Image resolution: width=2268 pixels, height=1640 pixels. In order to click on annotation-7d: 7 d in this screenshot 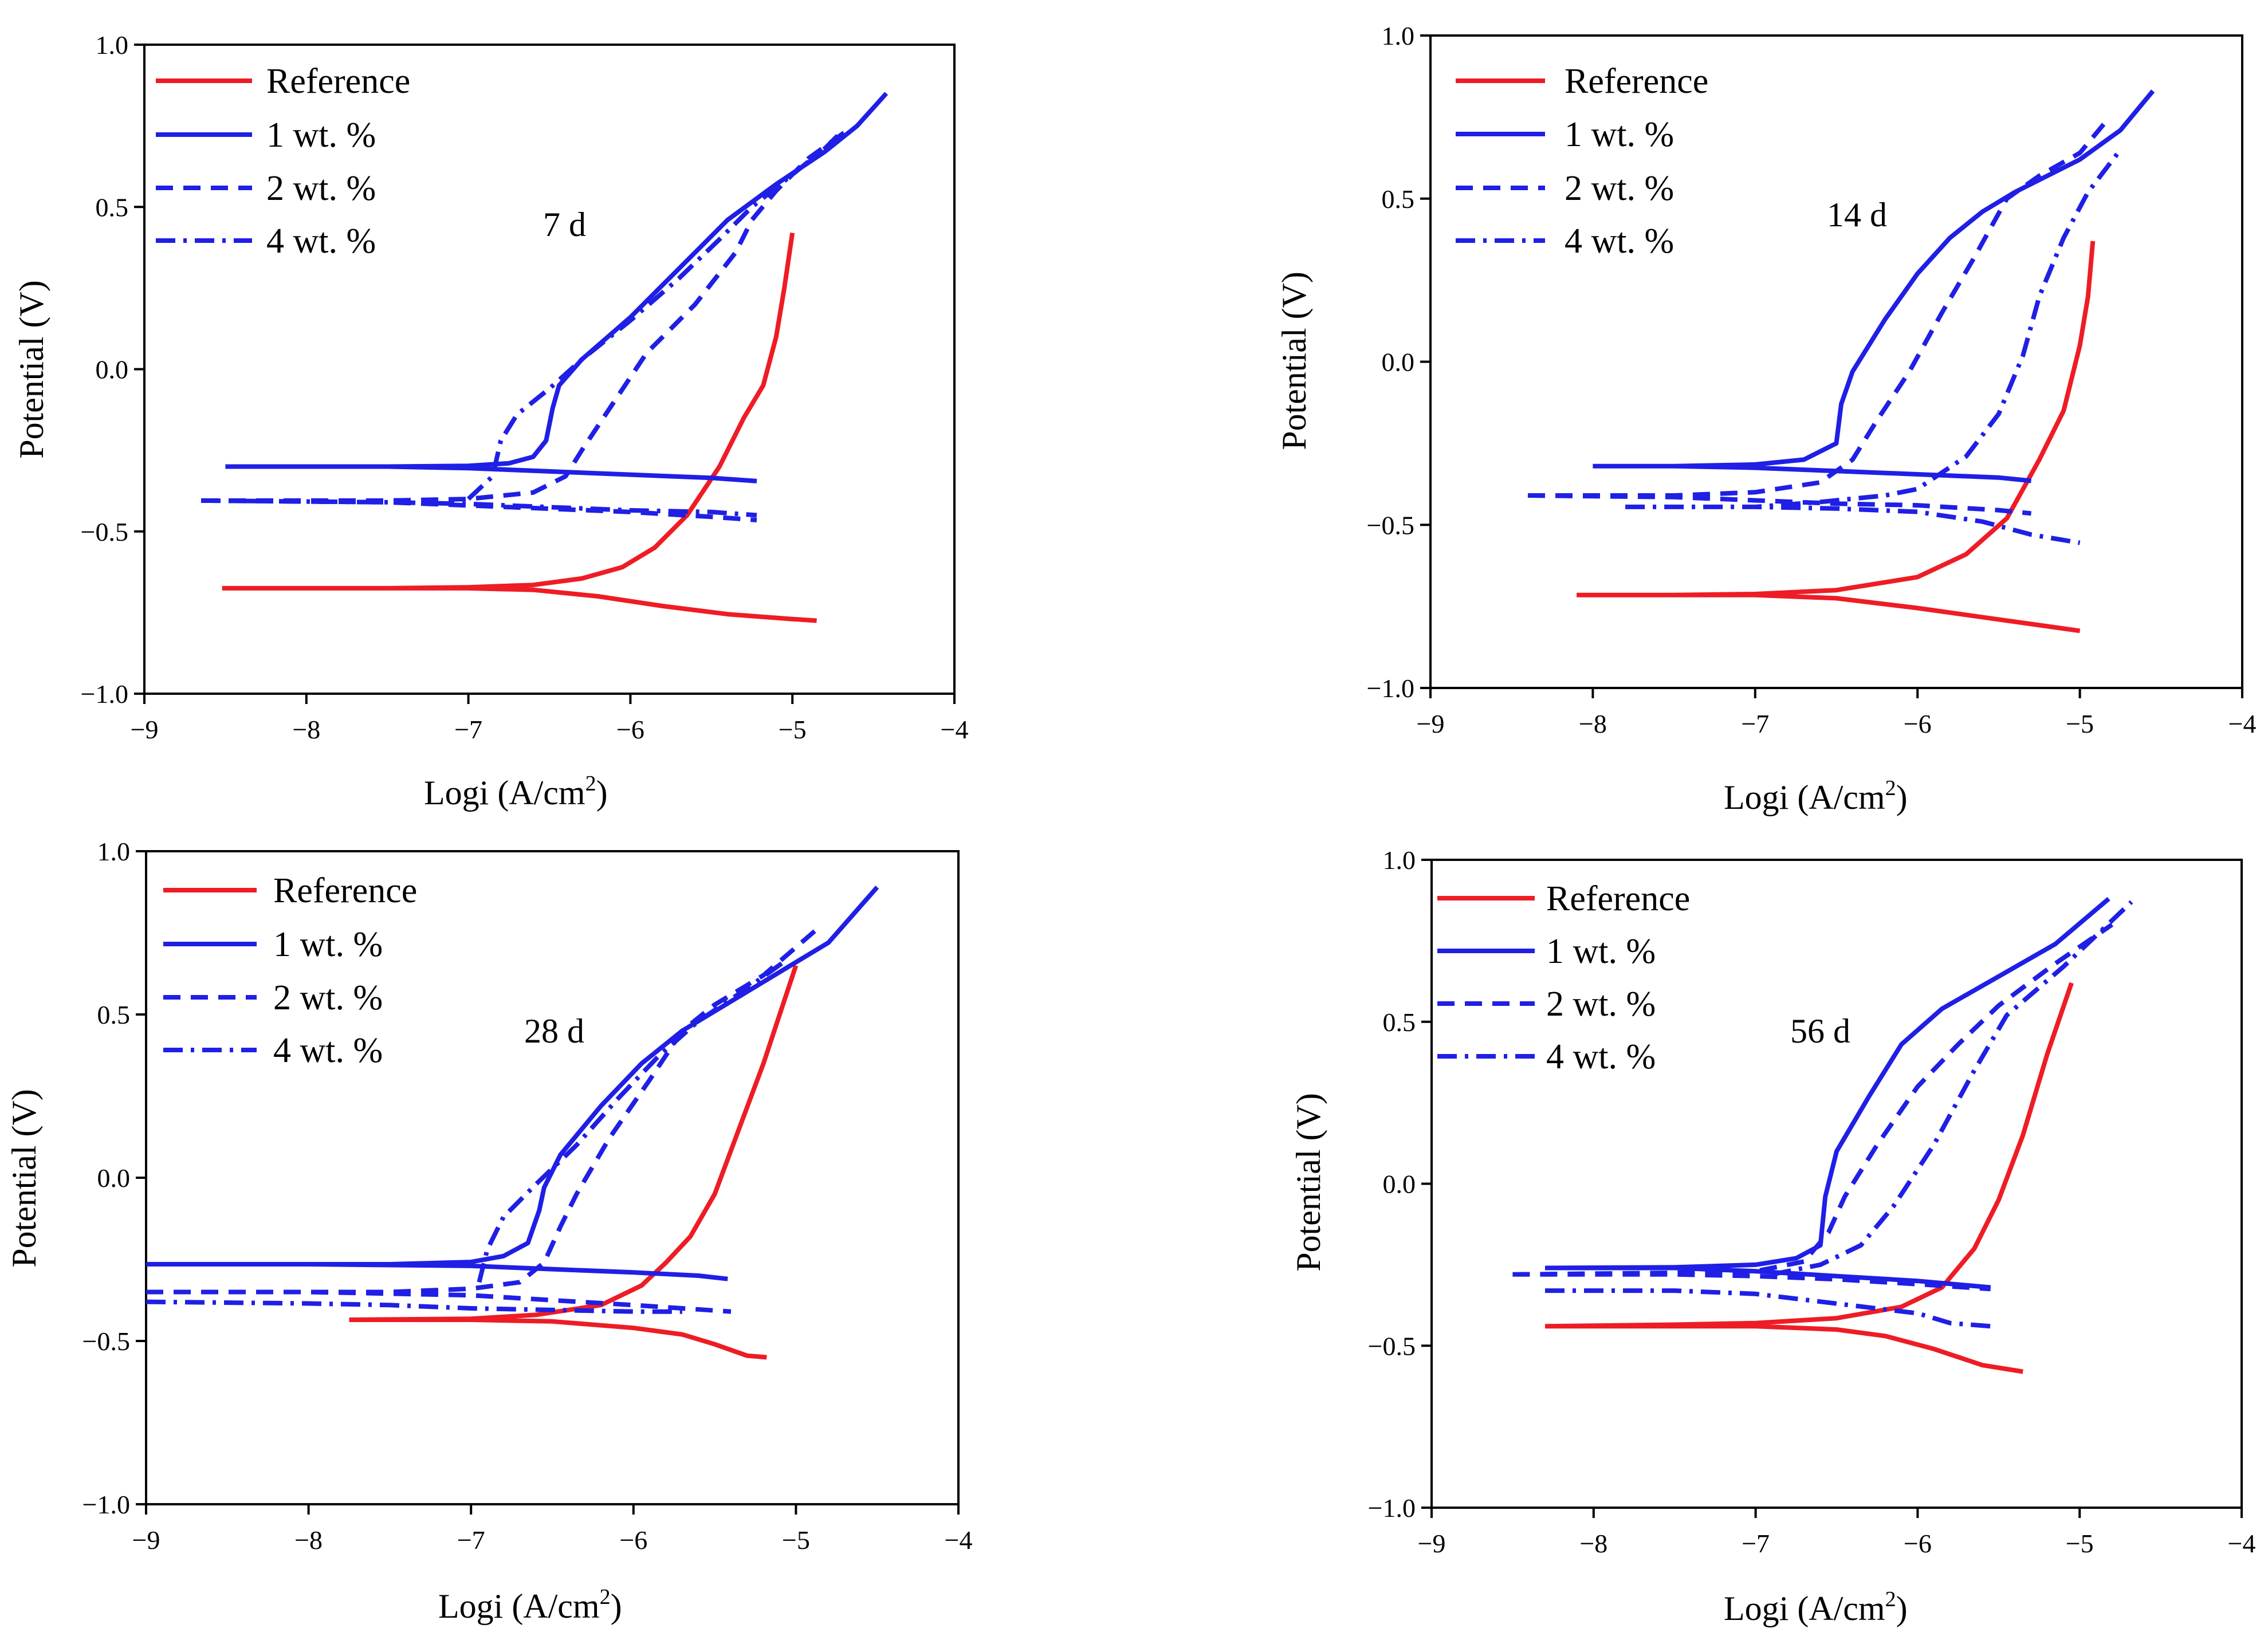, I will do `click(564, 224)`.